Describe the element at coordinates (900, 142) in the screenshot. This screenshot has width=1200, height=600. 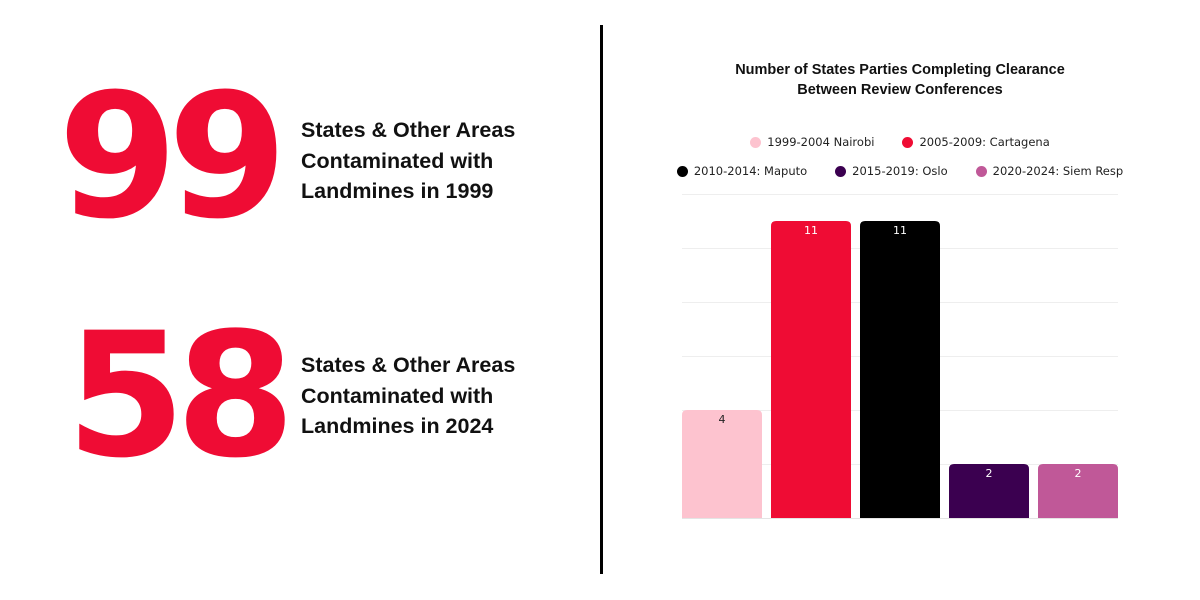
I see `chart-legend-row: 1999-2004 Nairobi 2005-2009: Cartagena` at that location.